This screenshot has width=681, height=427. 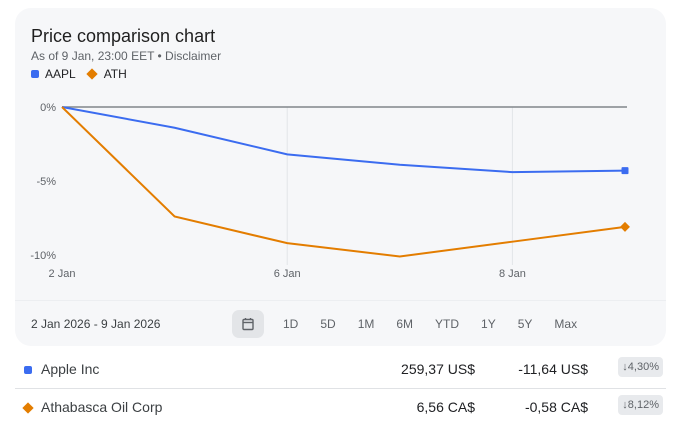 I want to click on range-1d-button: 1D, so click(x=291, y=324).